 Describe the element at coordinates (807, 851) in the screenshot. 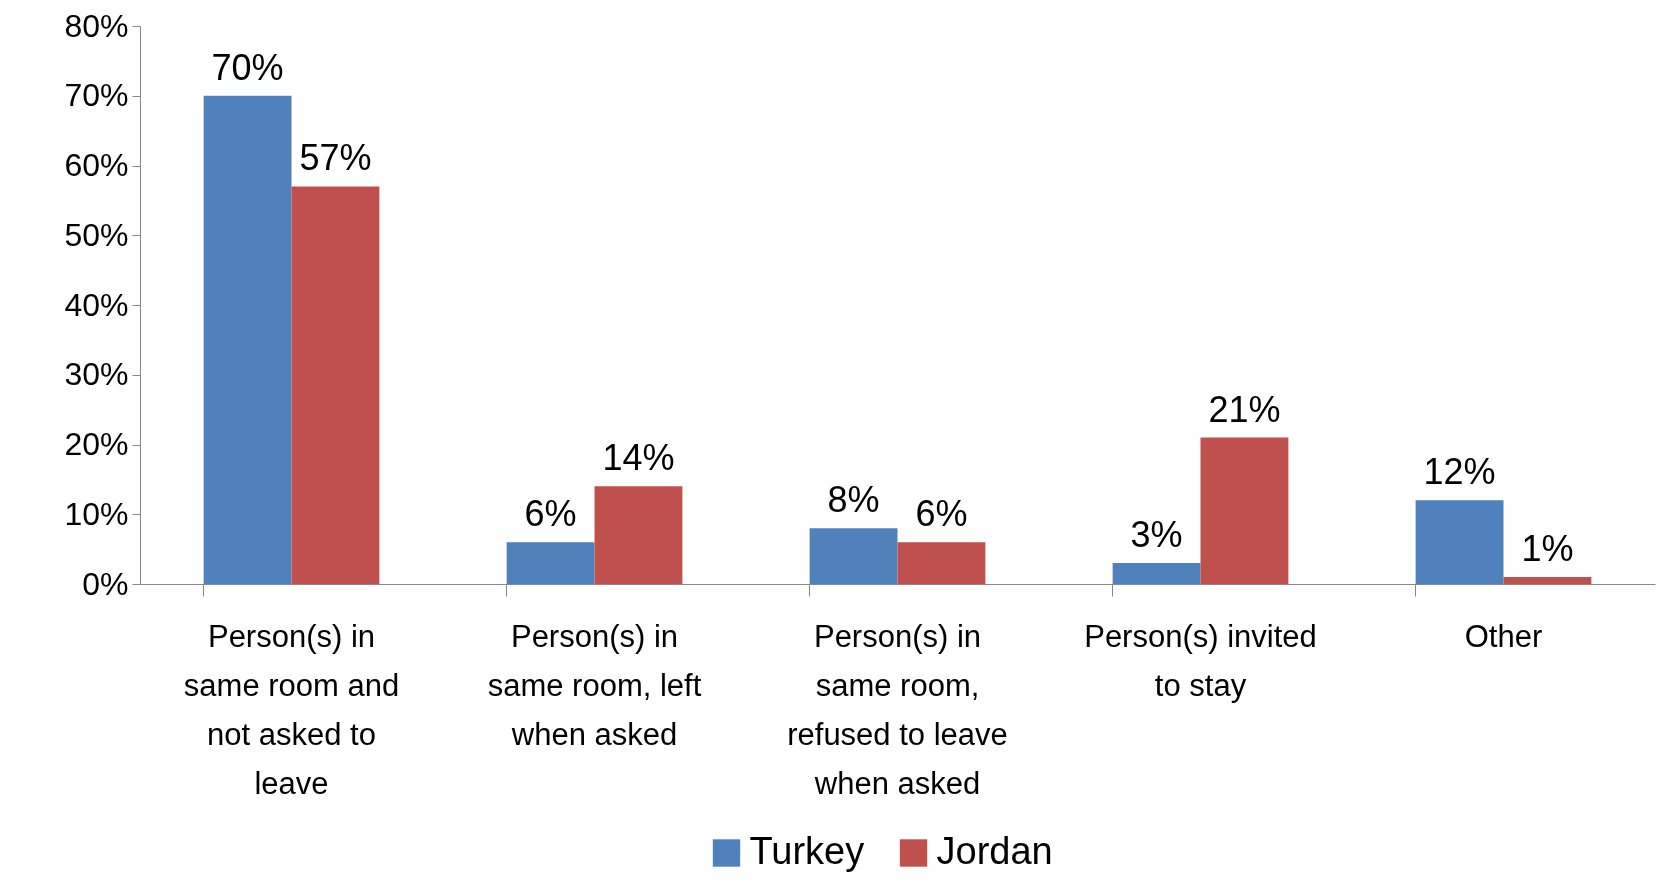

I see `legend-label: Turkey` at that location.